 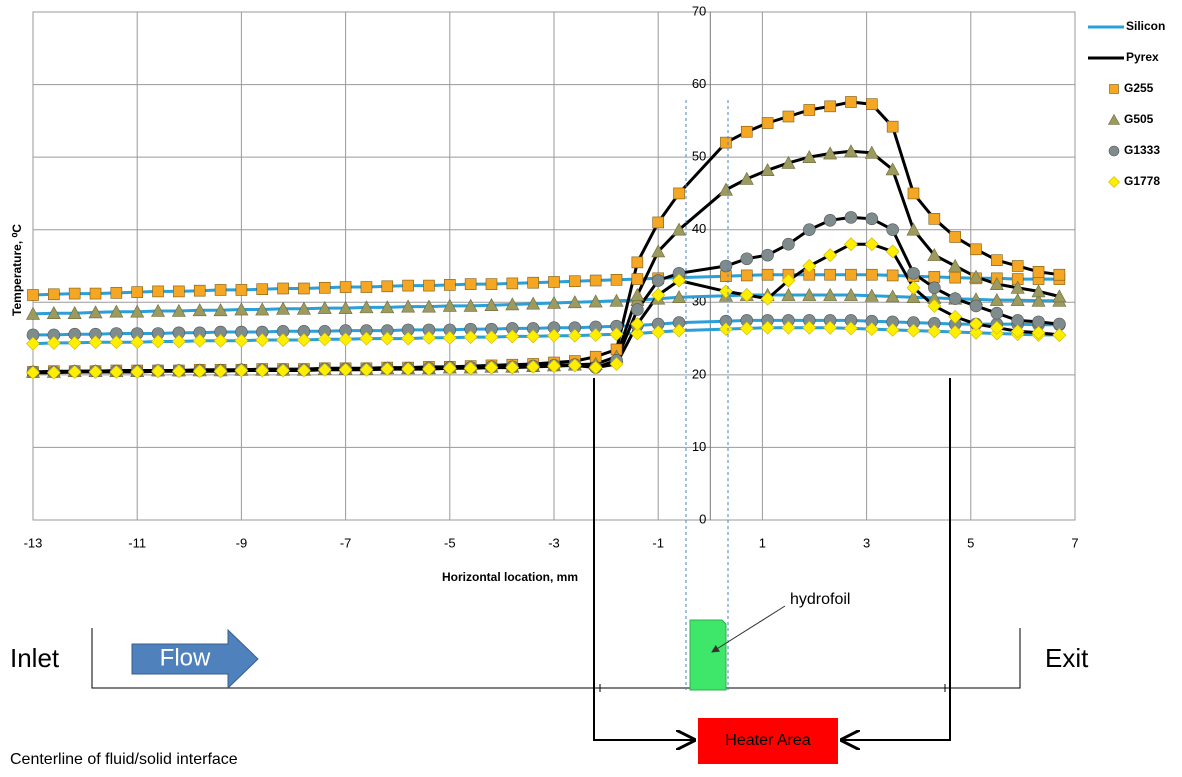 I want to click on centerline-label: Centerline of fluid/solid interface, so click(x=124, y=759).